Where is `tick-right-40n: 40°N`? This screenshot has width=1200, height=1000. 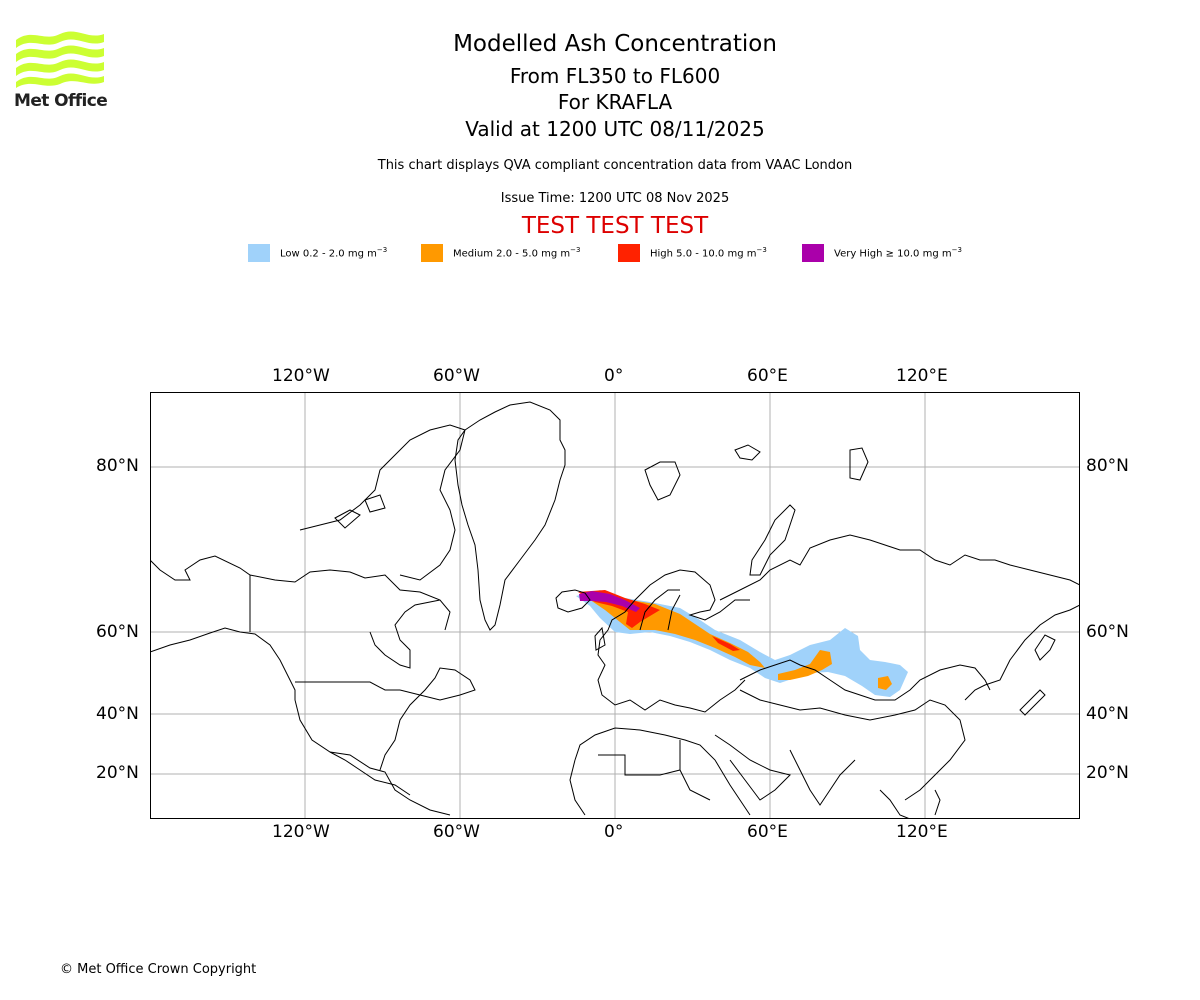 tick-right-40n: 40°N is located at coordinates (1107, 714).